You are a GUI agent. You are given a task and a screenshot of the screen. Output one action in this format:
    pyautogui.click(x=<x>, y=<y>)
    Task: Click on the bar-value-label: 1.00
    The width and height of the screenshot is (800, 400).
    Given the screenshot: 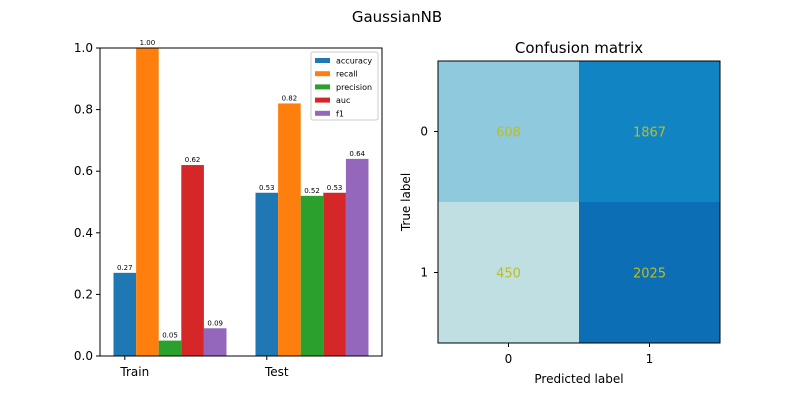 What is the action you would take?
    pyautogui.click(x=148, y=43)
    